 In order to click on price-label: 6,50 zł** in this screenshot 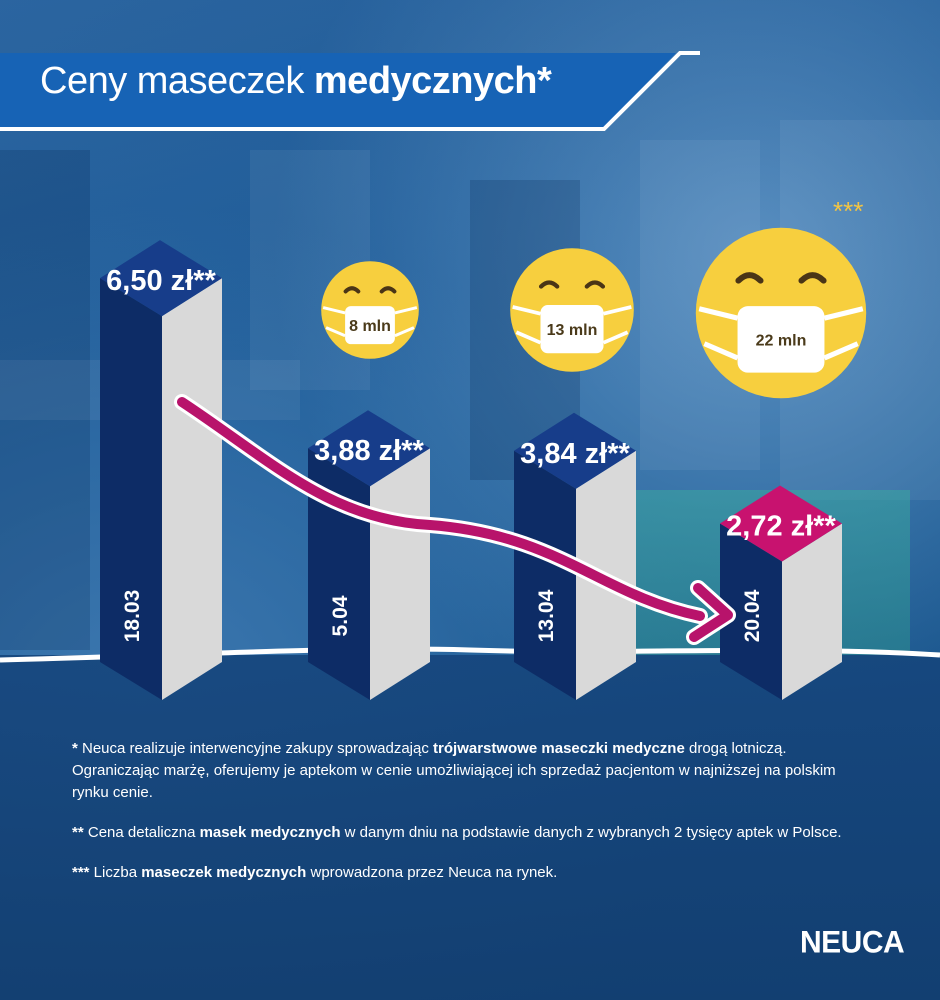, I will do `click(161, 281)`.